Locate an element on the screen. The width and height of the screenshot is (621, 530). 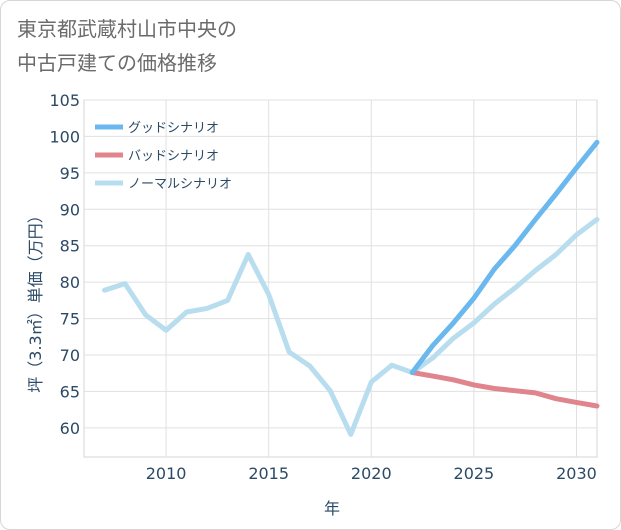
x-tick-label: 2030 is located at coordinates (576, 473).